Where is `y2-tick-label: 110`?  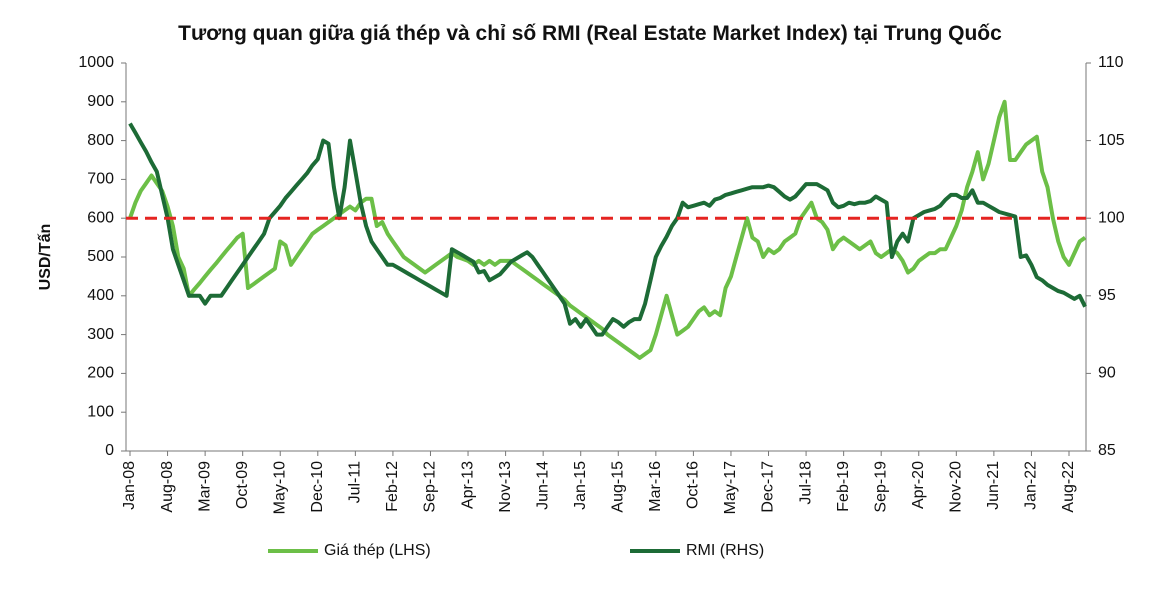 y2-tick-label: 110 is located at coordinates (1111, 62).